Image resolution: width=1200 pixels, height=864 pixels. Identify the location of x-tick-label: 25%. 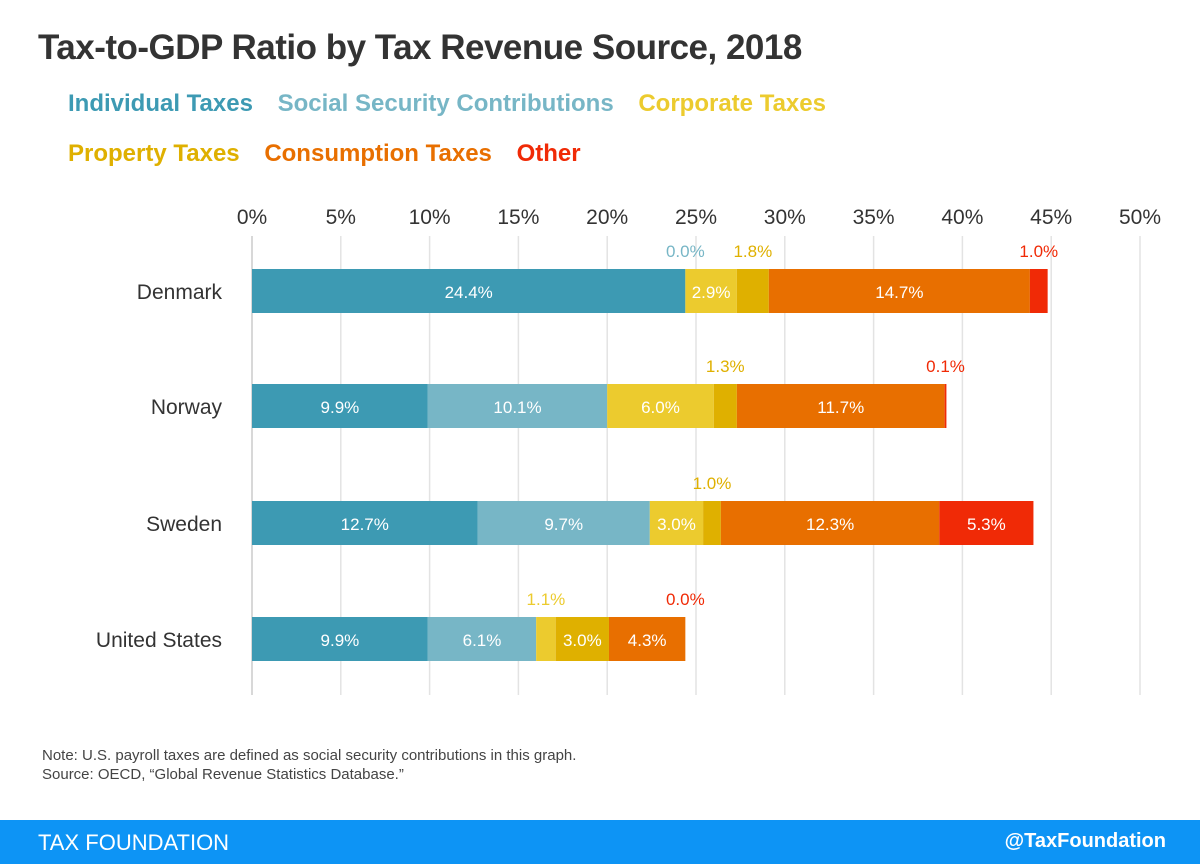
(696, 217).